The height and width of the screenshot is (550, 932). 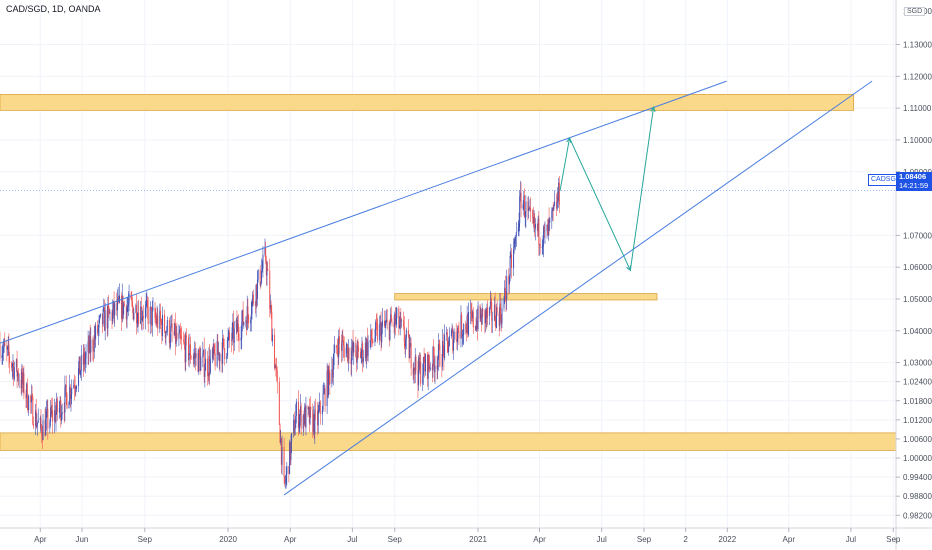 I want to click on projection-segment, so click(x=642, y=189).